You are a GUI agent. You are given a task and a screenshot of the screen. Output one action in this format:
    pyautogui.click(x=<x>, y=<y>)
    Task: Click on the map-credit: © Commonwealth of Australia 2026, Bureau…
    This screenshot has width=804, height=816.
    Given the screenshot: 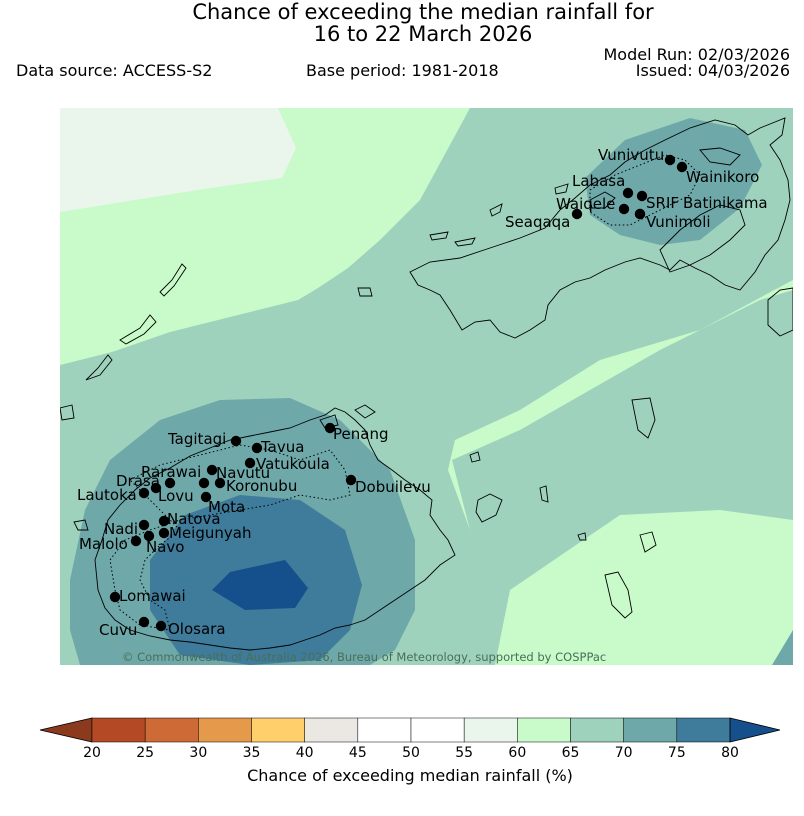 What is the action you would take?
    pyautogui.click(x=364, y=657)
    